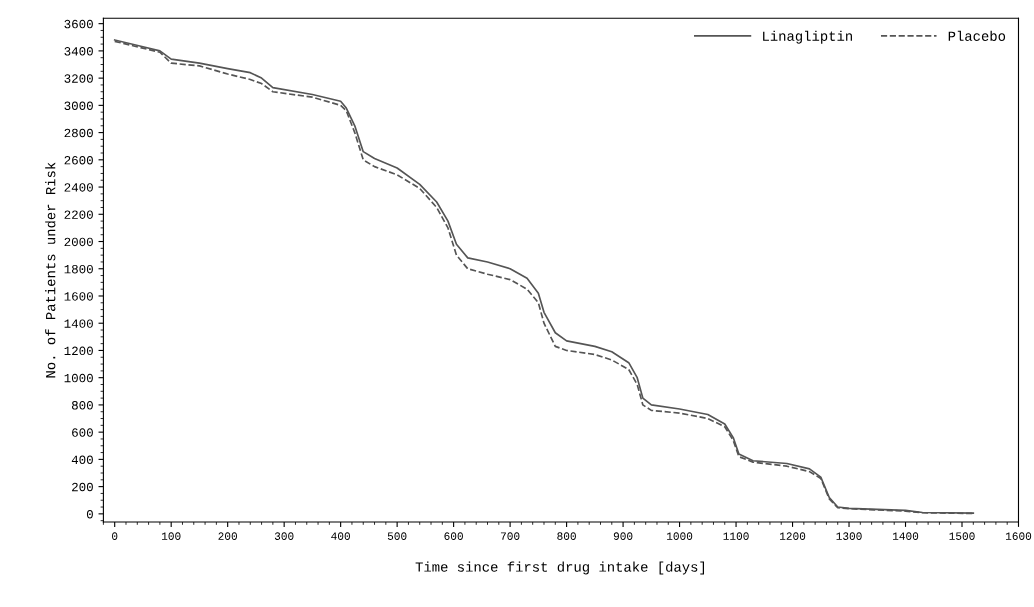  What do you see at coordinates (227, 536) in the screenshot?
I see `x-tick-label: 200` at bounding box center [227, 536].